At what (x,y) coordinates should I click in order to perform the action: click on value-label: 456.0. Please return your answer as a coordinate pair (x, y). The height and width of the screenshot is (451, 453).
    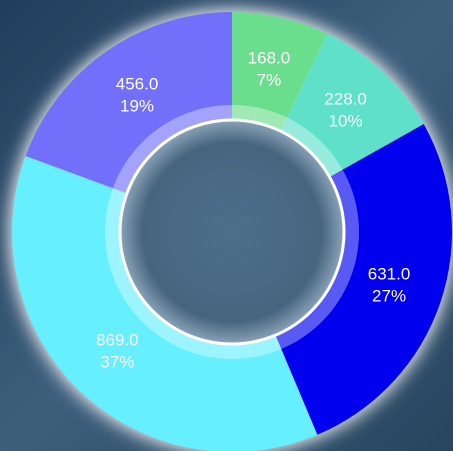
    Looking at the image, I should click on (137, 83).